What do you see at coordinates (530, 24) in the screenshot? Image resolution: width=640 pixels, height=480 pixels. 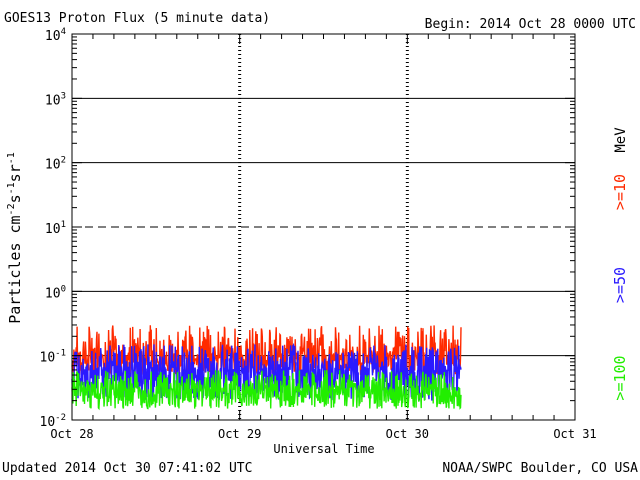 I see `begin-time: Begin: 2014 Oct 28 0000 UTC` at bounding box center [530, 24].